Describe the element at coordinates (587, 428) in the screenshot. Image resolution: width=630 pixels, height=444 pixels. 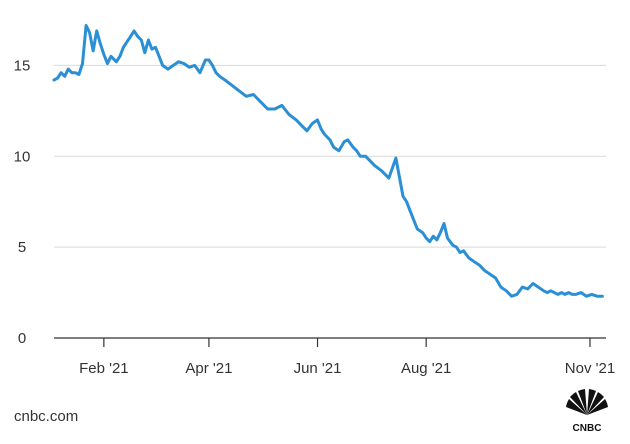
I see `svg-text: CNBC` at that location.